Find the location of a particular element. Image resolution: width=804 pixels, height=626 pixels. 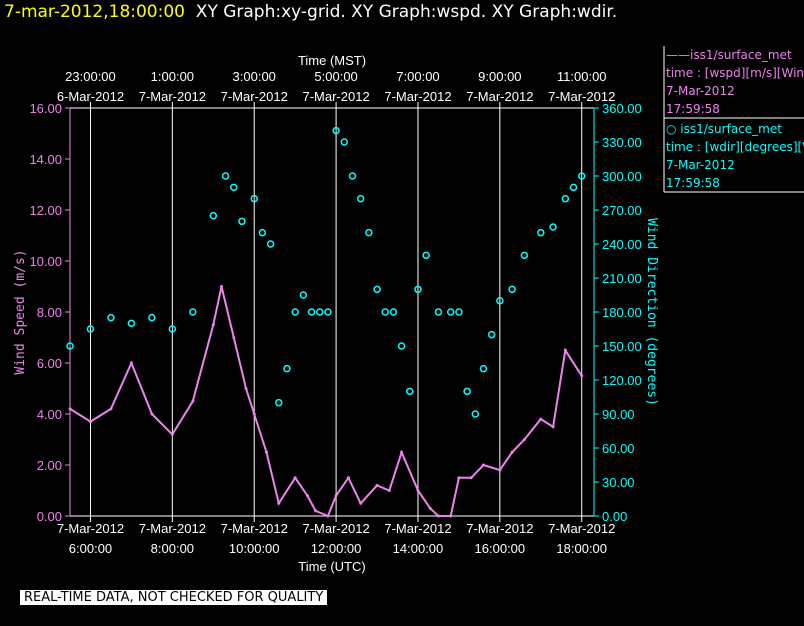

y-right-tick-label: 90.00 is located at coordinates (618, 414).